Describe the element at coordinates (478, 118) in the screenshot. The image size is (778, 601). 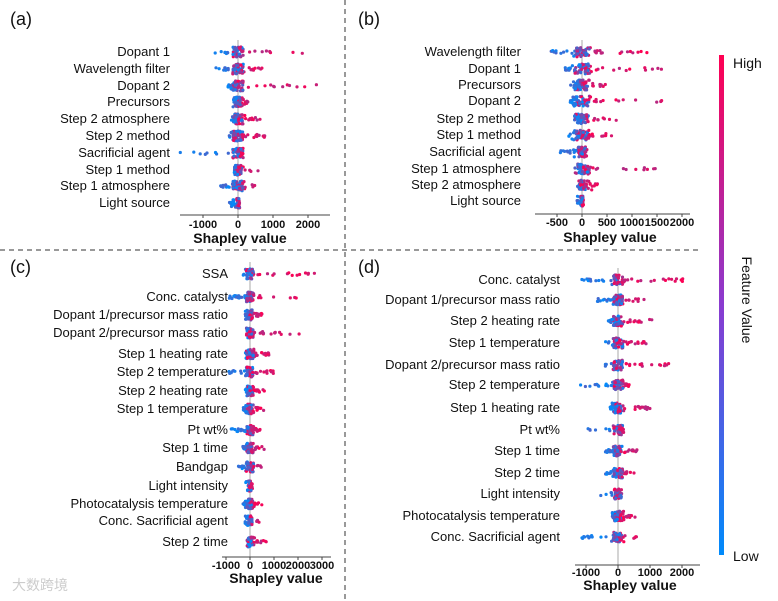
I see `feature-label: Step 2 method` at that location.